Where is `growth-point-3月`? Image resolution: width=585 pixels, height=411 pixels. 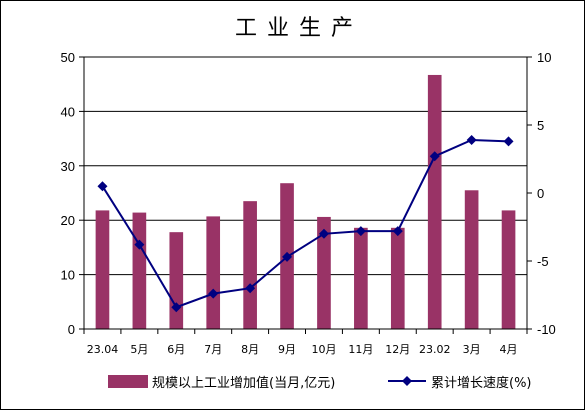 growth-point-3月 is located at coordinates (471, 139).